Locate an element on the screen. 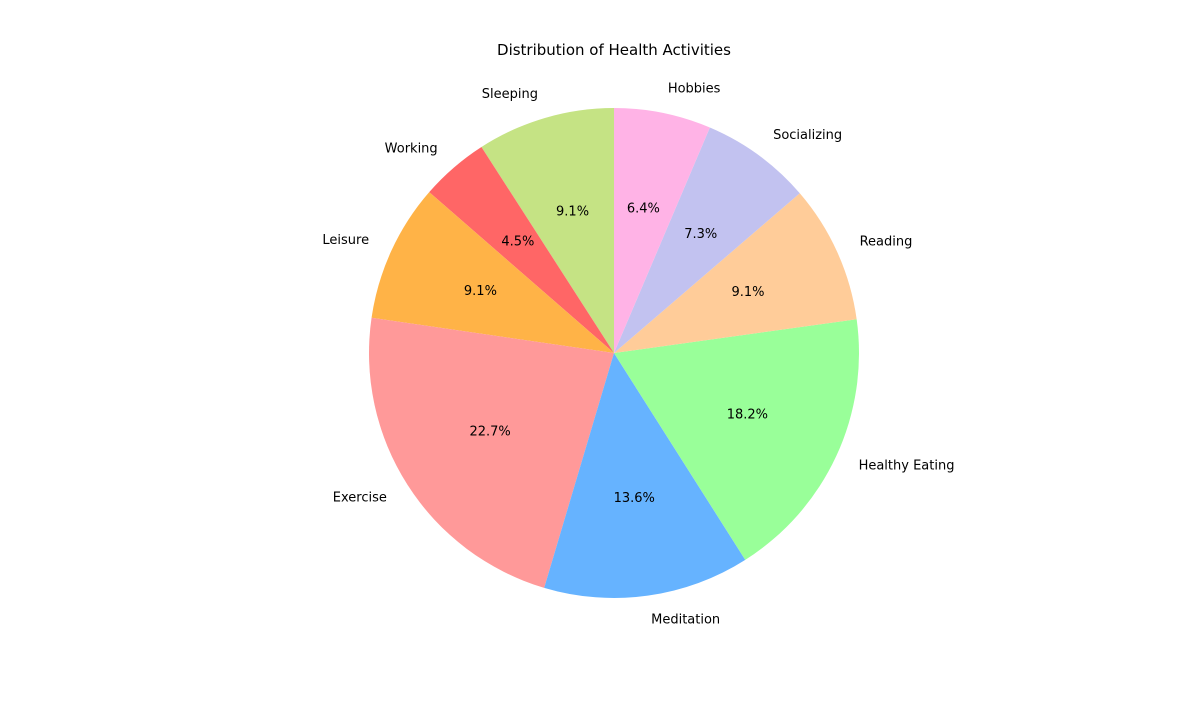 The height and width of the screenshot is (704, 1200). slice-label-healthy-eating: Healthy Eating is located at coordinates (907, 466).